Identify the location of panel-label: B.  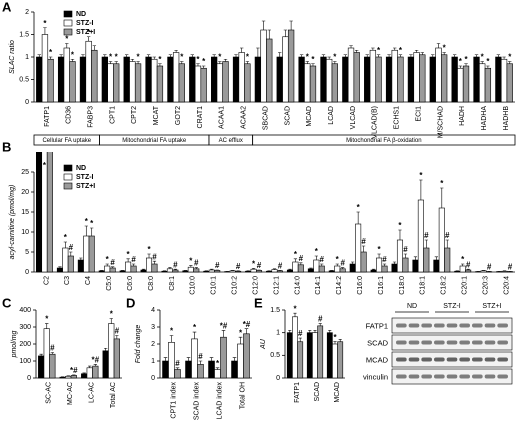
(6, 146).